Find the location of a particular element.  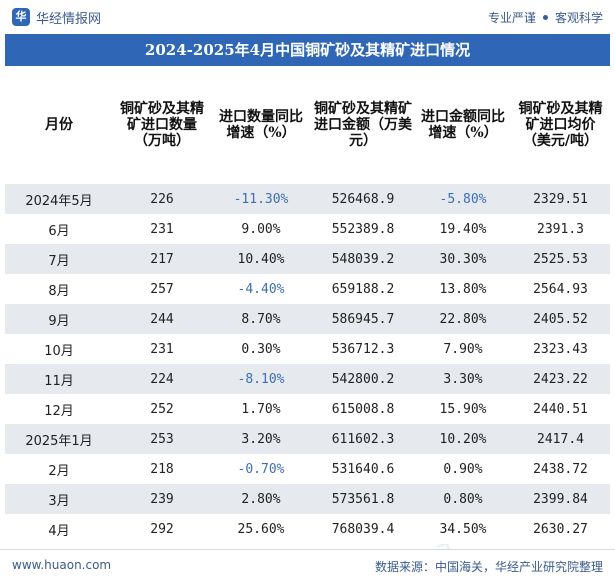

cell-amount: 586945.7 is located at coordinates (363, 319).